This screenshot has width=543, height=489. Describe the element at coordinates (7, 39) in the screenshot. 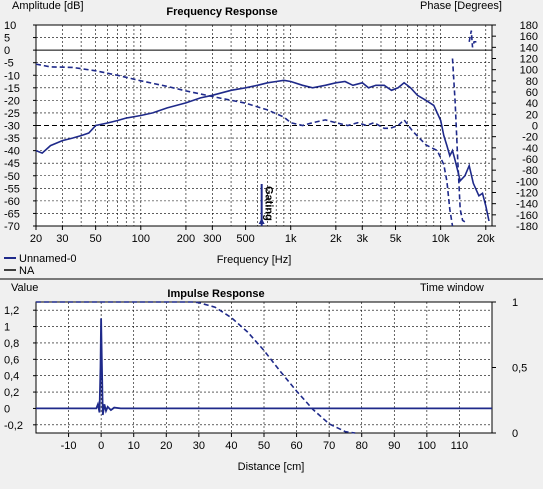

I see `y-tick-label: 5` at that location.